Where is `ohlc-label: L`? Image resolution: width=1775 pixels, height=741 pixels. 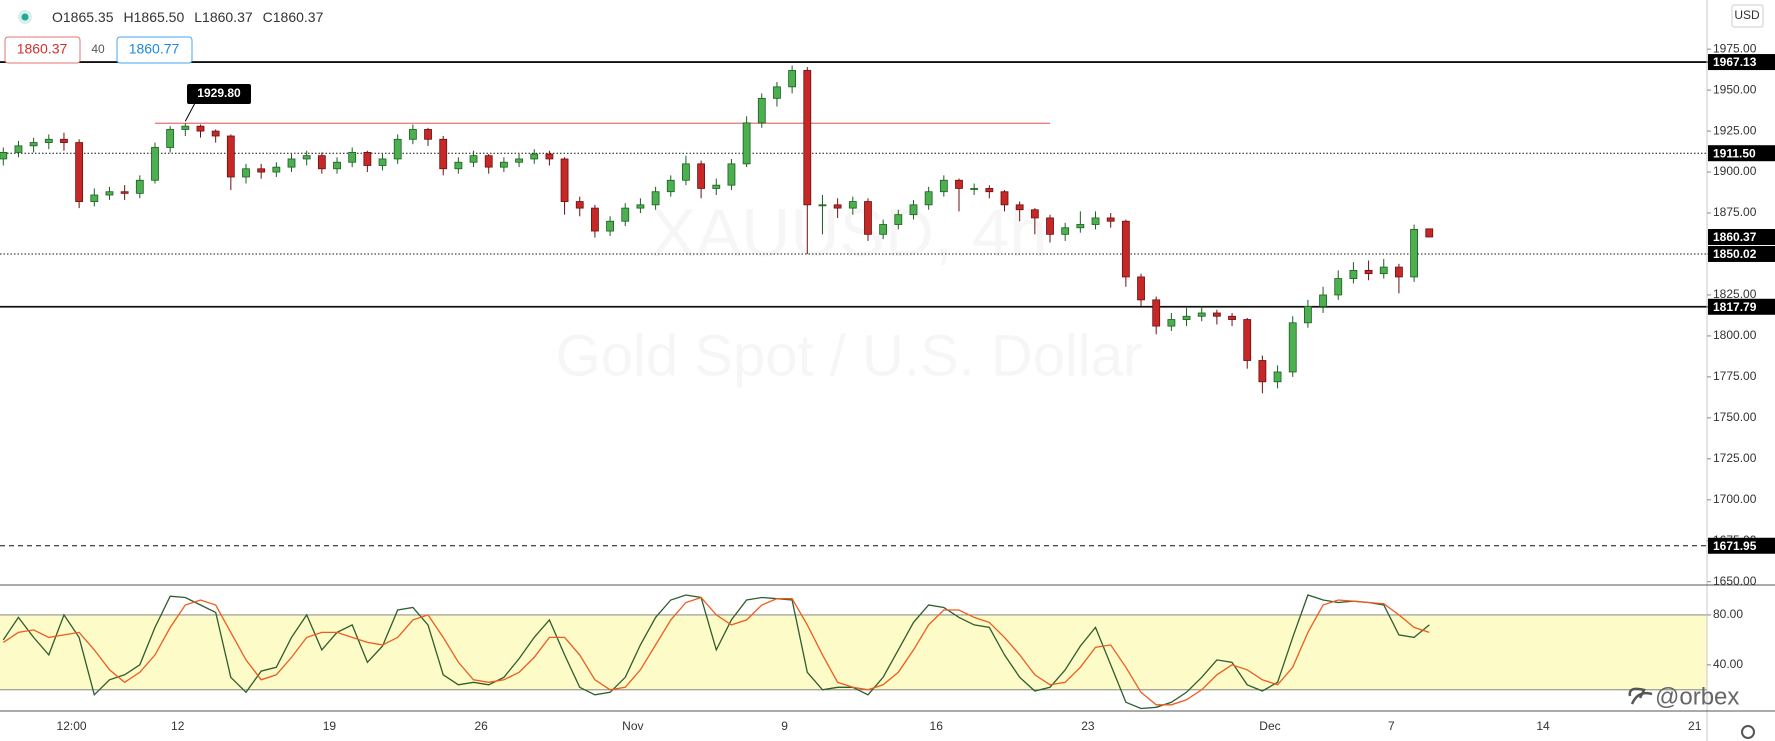 ohlc-label: L is located at coordinates (198, 17).